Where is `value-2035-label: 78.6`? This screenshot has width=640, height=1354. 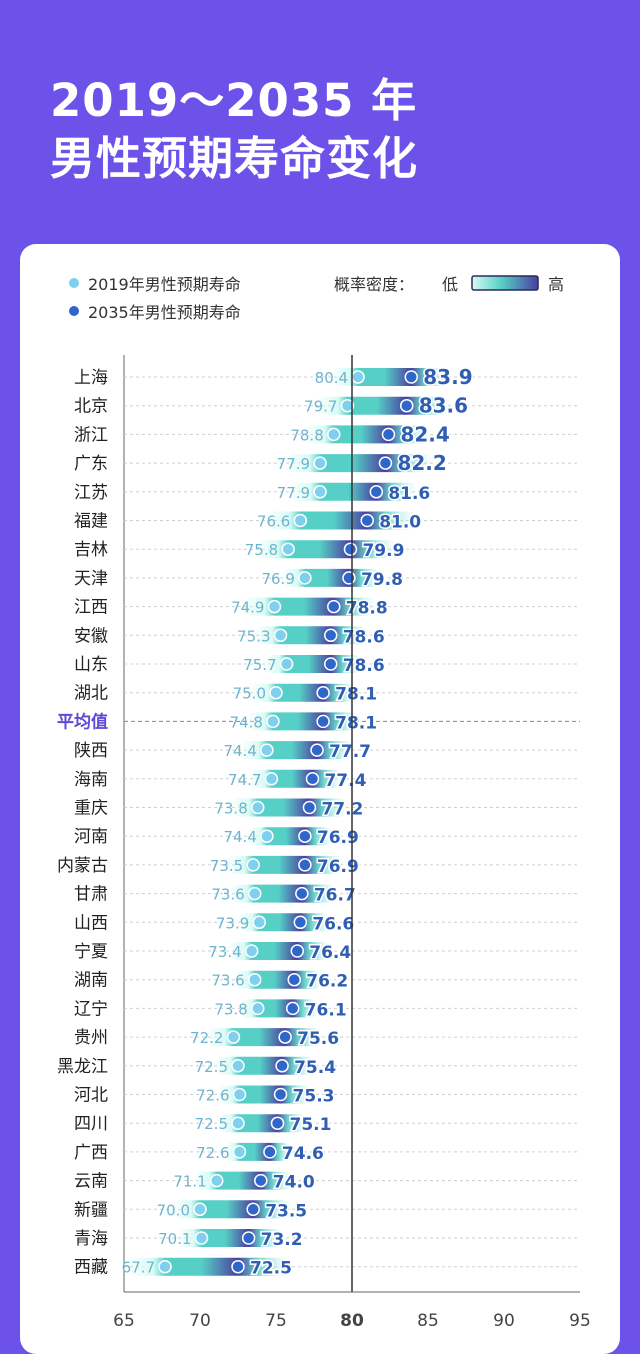 value-2035-label: 78.6 is located at coordinates (364, 666).